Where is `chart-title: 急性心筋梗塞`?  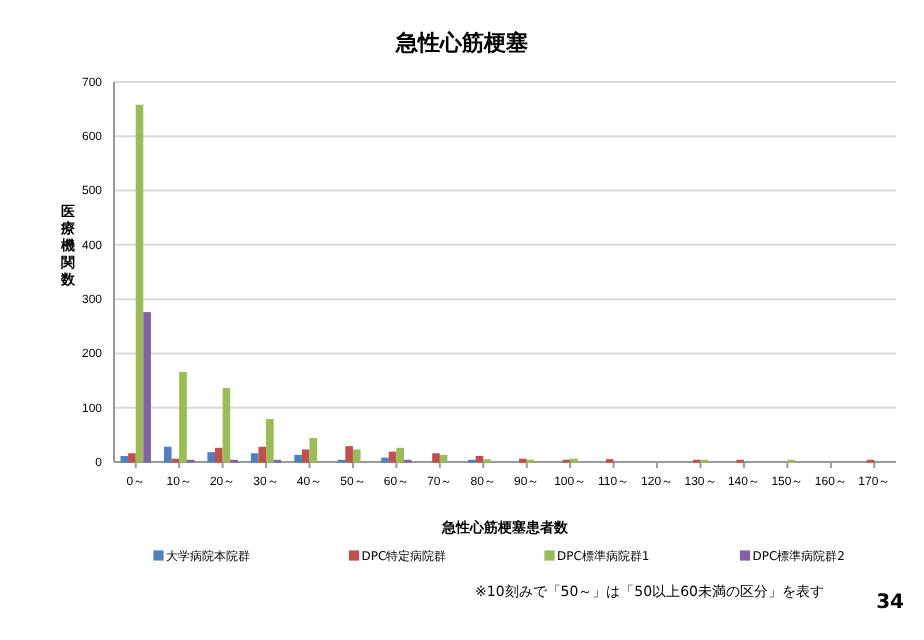 chart-title: 急性心筋梗塞 is located at coordinates (461, 43).